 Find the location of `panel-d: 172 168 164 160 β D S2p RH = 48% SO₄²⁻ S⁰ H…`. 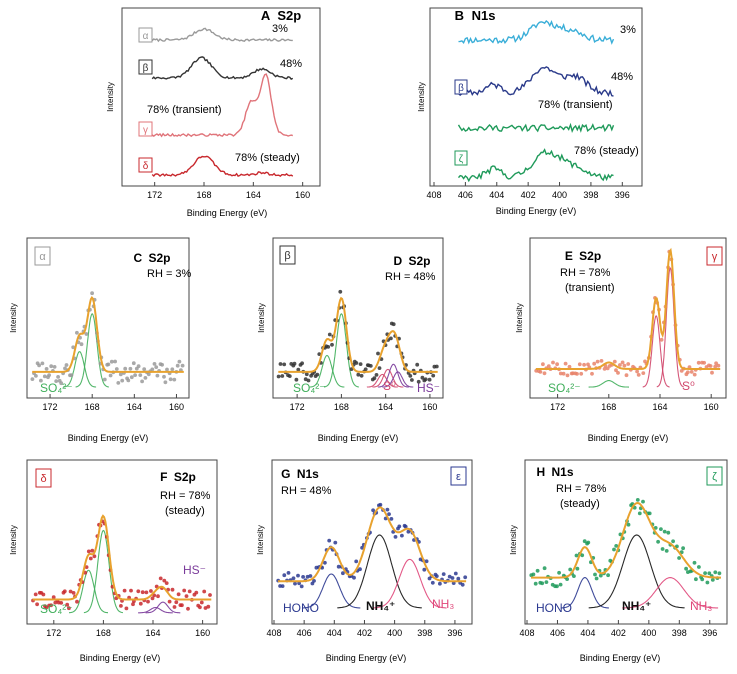

panel-d: 172 168 164 160 β D S2p RH = 48% SO₄²⁻ S⁰ H… is located at coordinates (350, 340).